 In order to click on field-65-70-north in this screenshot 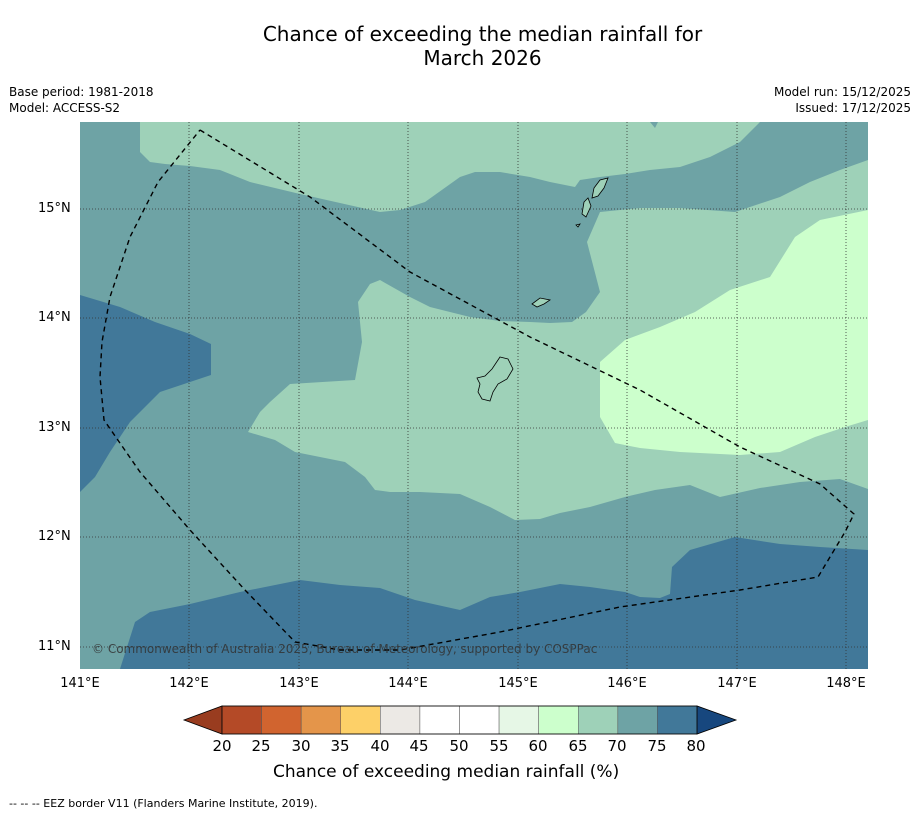, I will do `click(450, 167)`.